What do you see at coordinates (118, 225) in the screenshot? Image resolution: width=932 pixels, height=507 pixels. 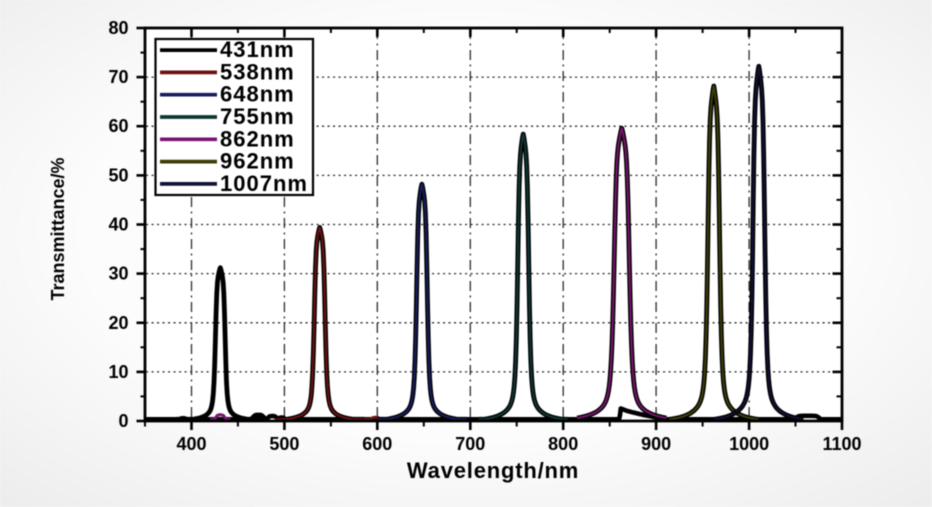 I see `svg-text: 40` at bounding box center [118, 225].